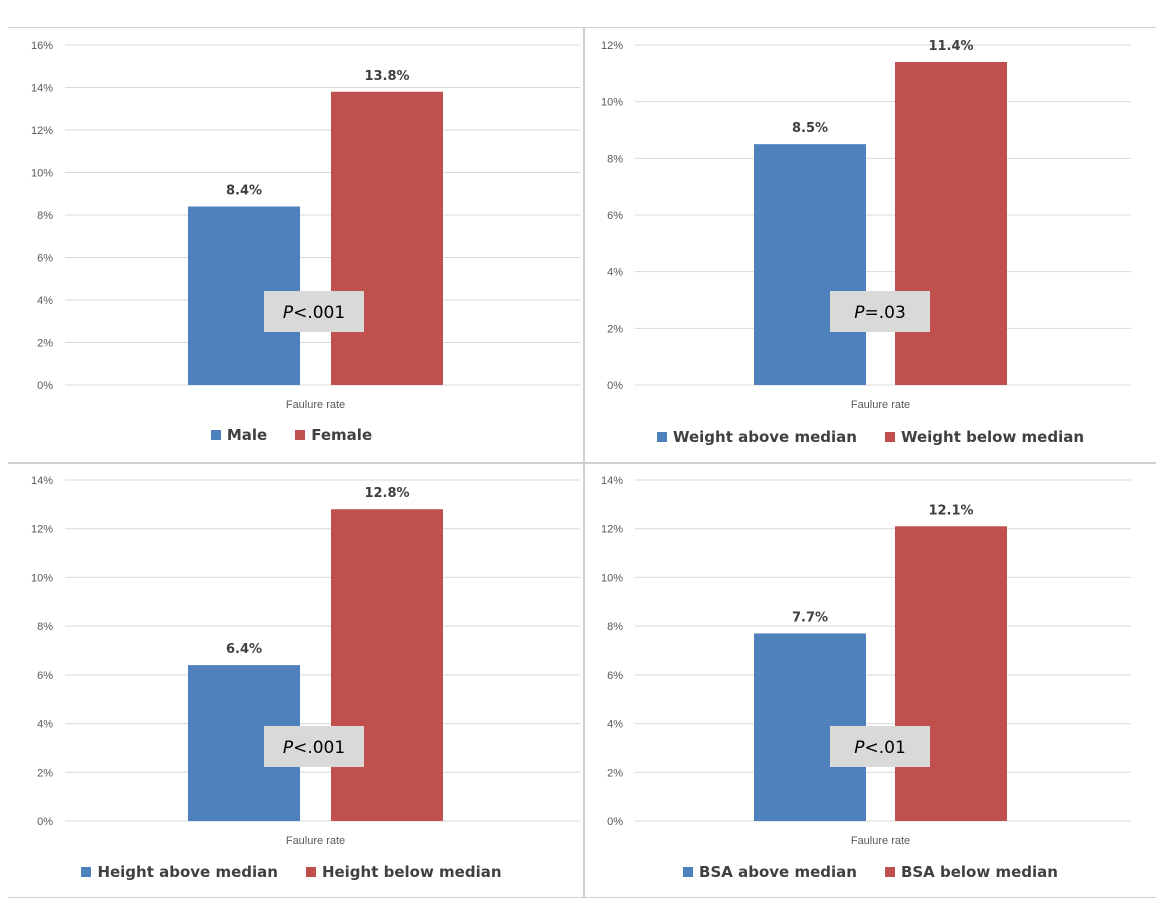  Describe the element at coordinates (247, 435) in the screenshot. I see `legend-label: Male` at that location.